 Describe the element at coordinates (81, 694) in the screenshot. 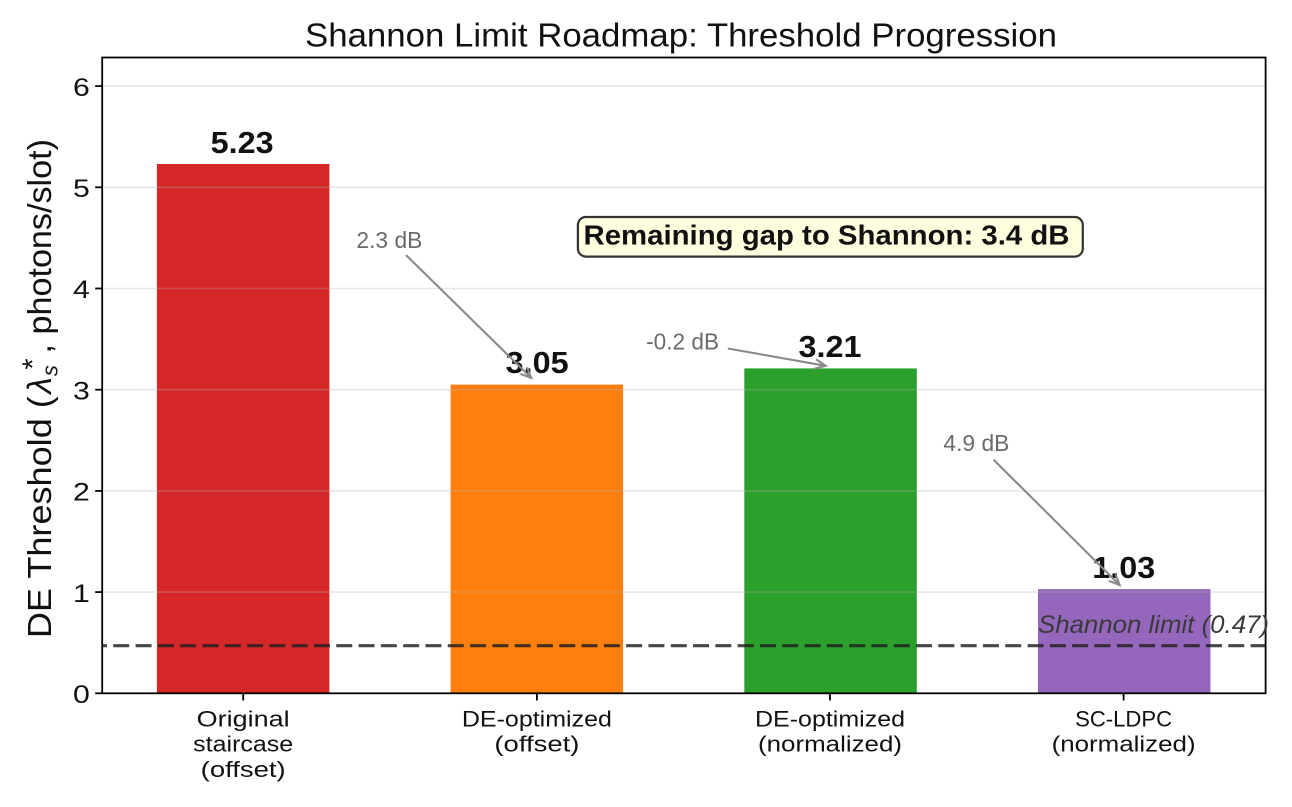

I see `svg-text: 0` at that location.